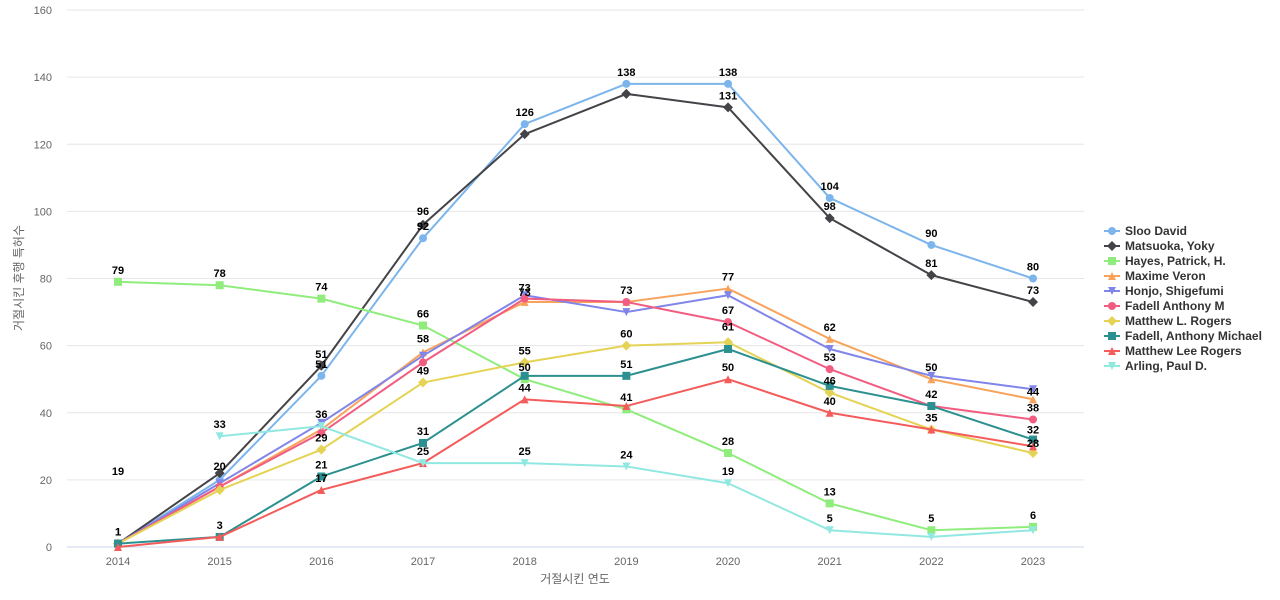 The image size is (1280, 600). Describe the element at coordinates (1155, 366) in the screenshot. I see `legend-item: Arling, Paul D.` at that location.